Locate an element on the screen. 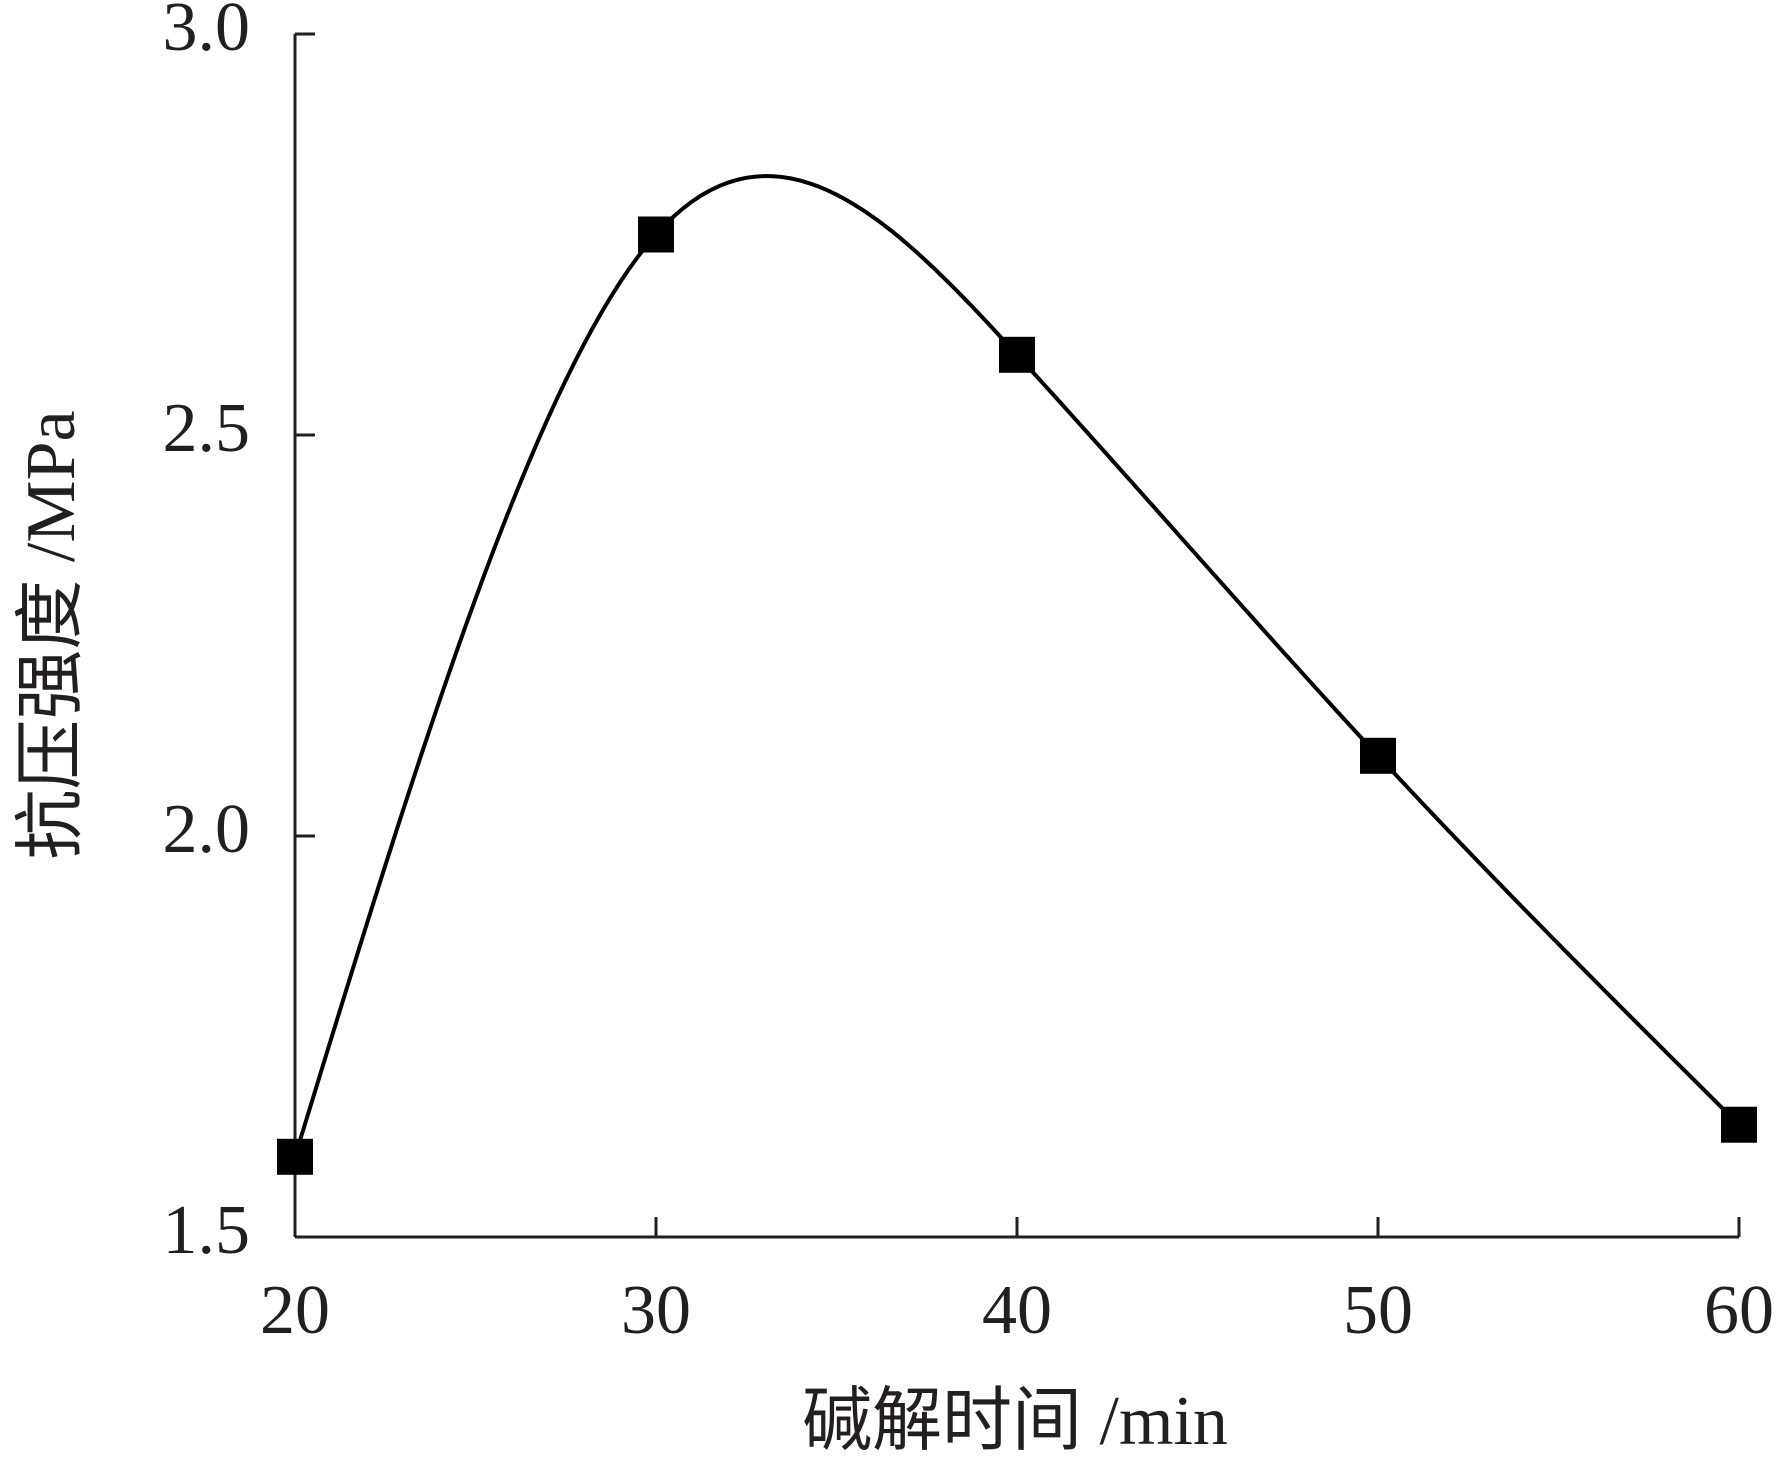  y-tick-label: 2.0 is located at coordinates (207, 829).